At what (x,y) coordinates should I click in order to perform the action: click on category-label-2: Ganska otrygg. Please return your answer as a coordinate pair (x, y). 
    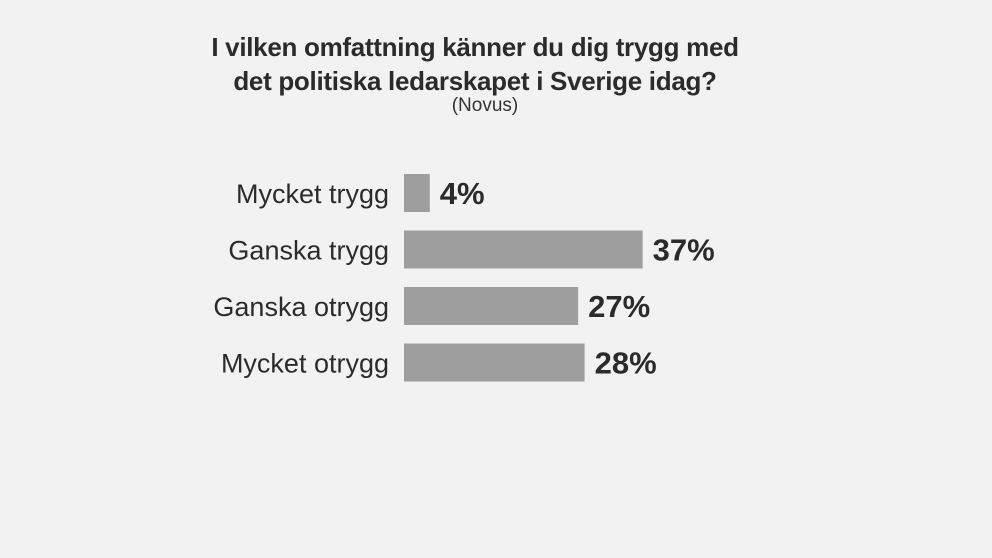
    Looking at the image, I should click on (301, 307).